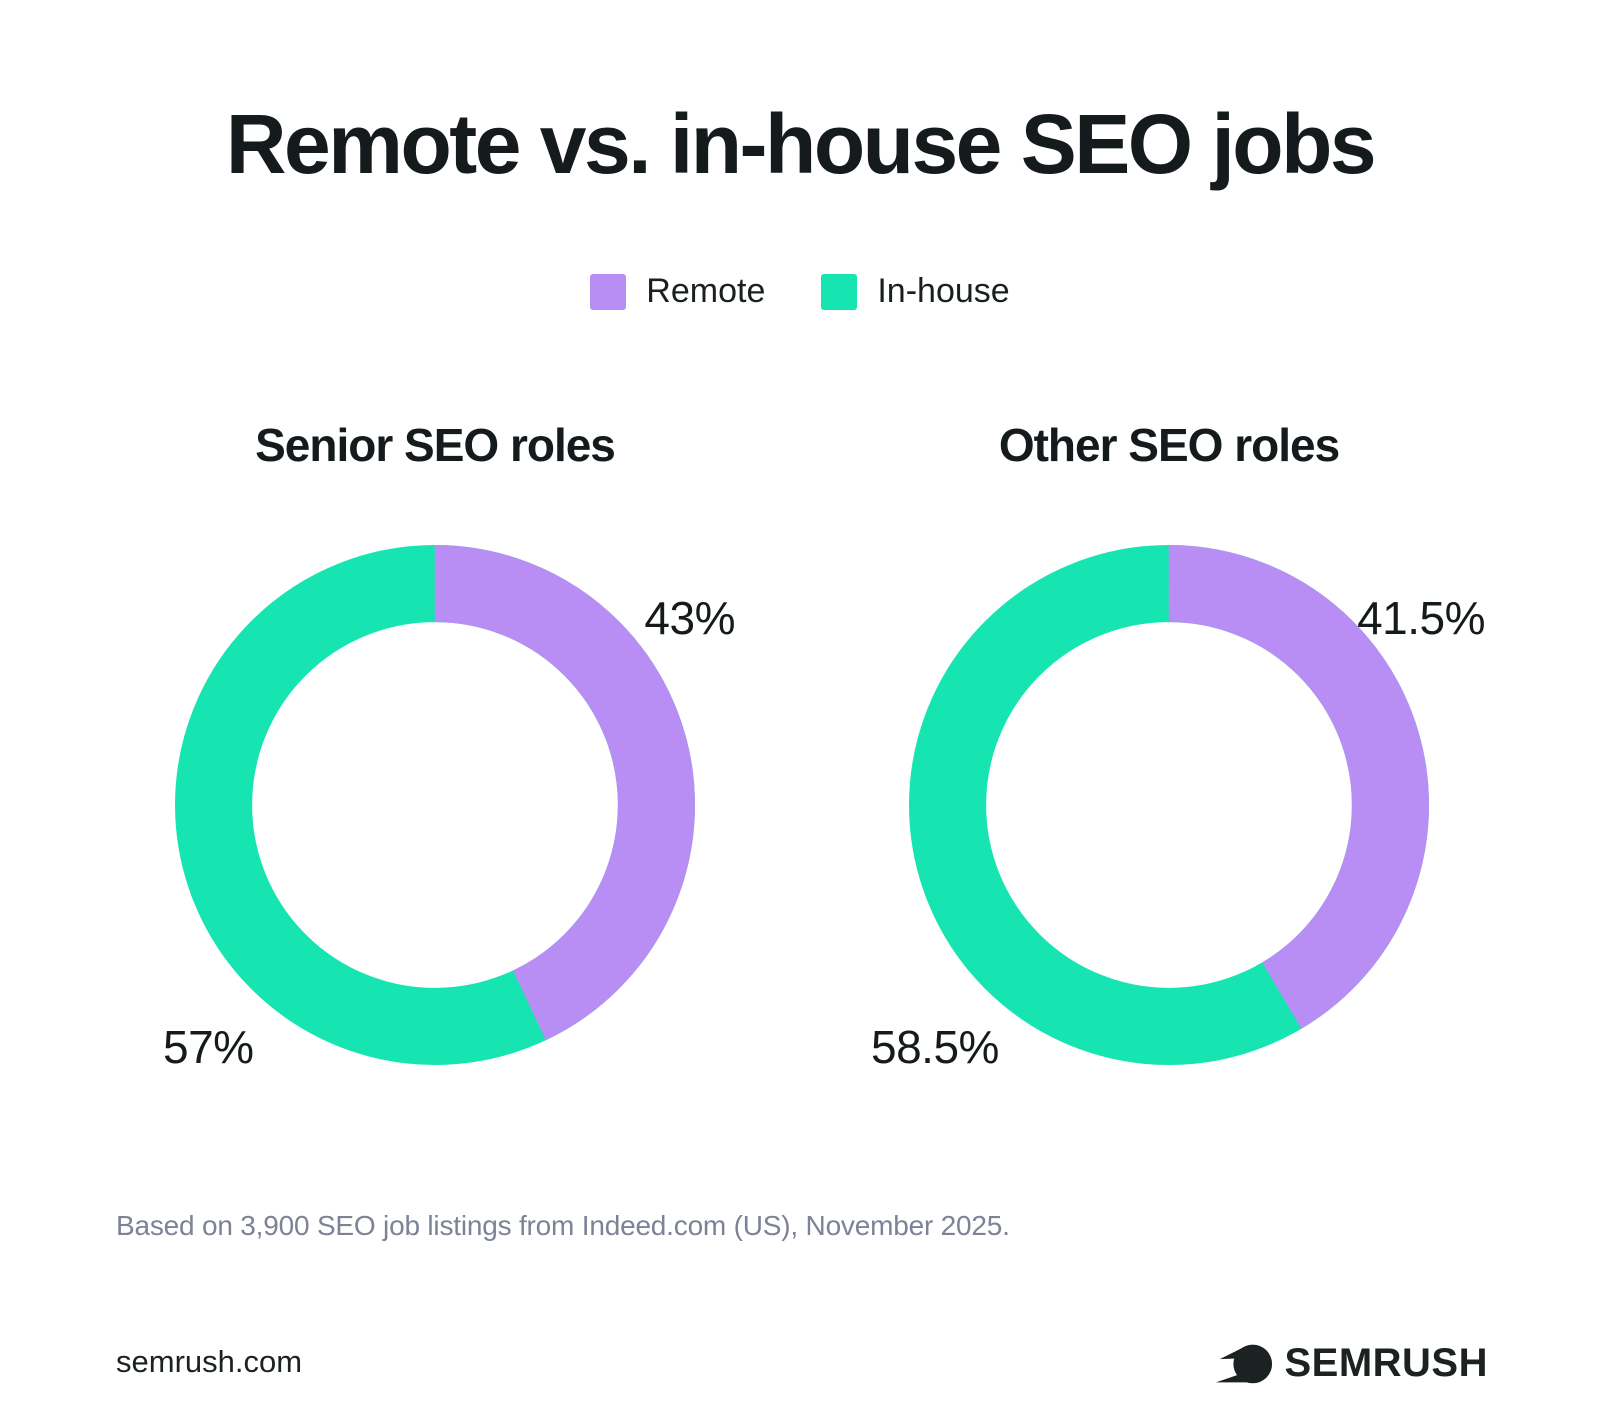 The image size is (1600, 1425). I want to click on data-label-remote-senior: 43%, so click(689, 618).